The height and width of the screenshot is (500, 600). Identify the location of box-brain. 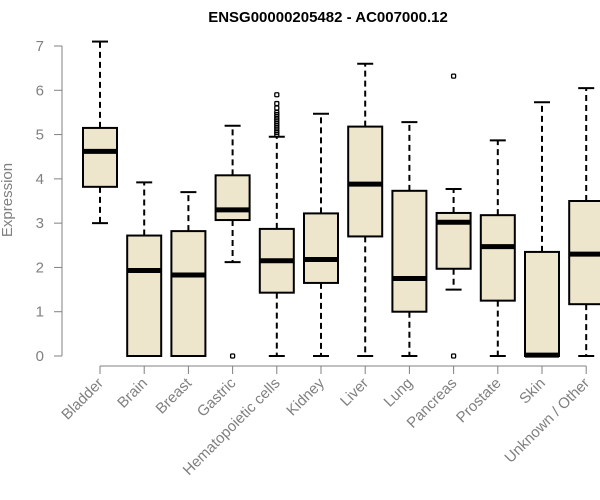
(144, 269).